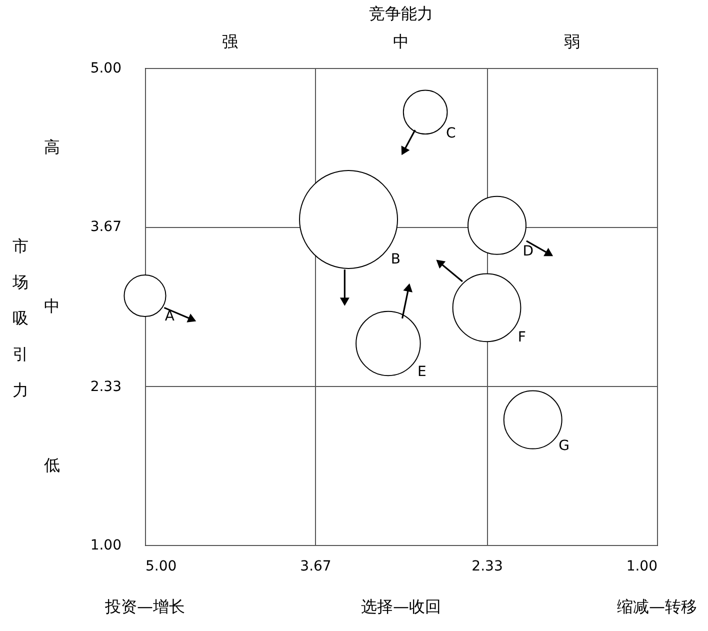  Describe the element at coordinates (52, 146) in the screenshot. I see `text: 高` at that location.